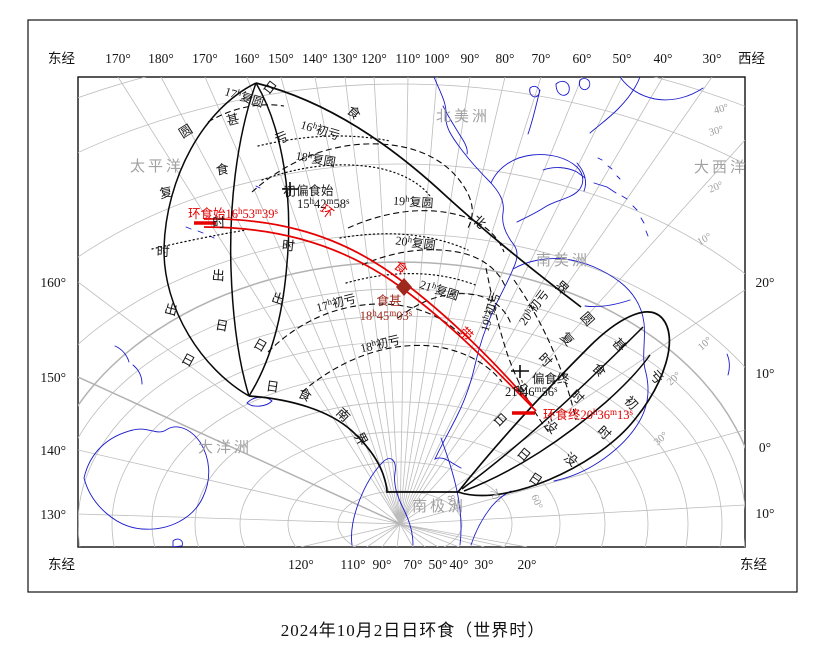 The image size is (827, 660). I want to click on curve-text-sunrise-maximum: 时, so click(219, 222).